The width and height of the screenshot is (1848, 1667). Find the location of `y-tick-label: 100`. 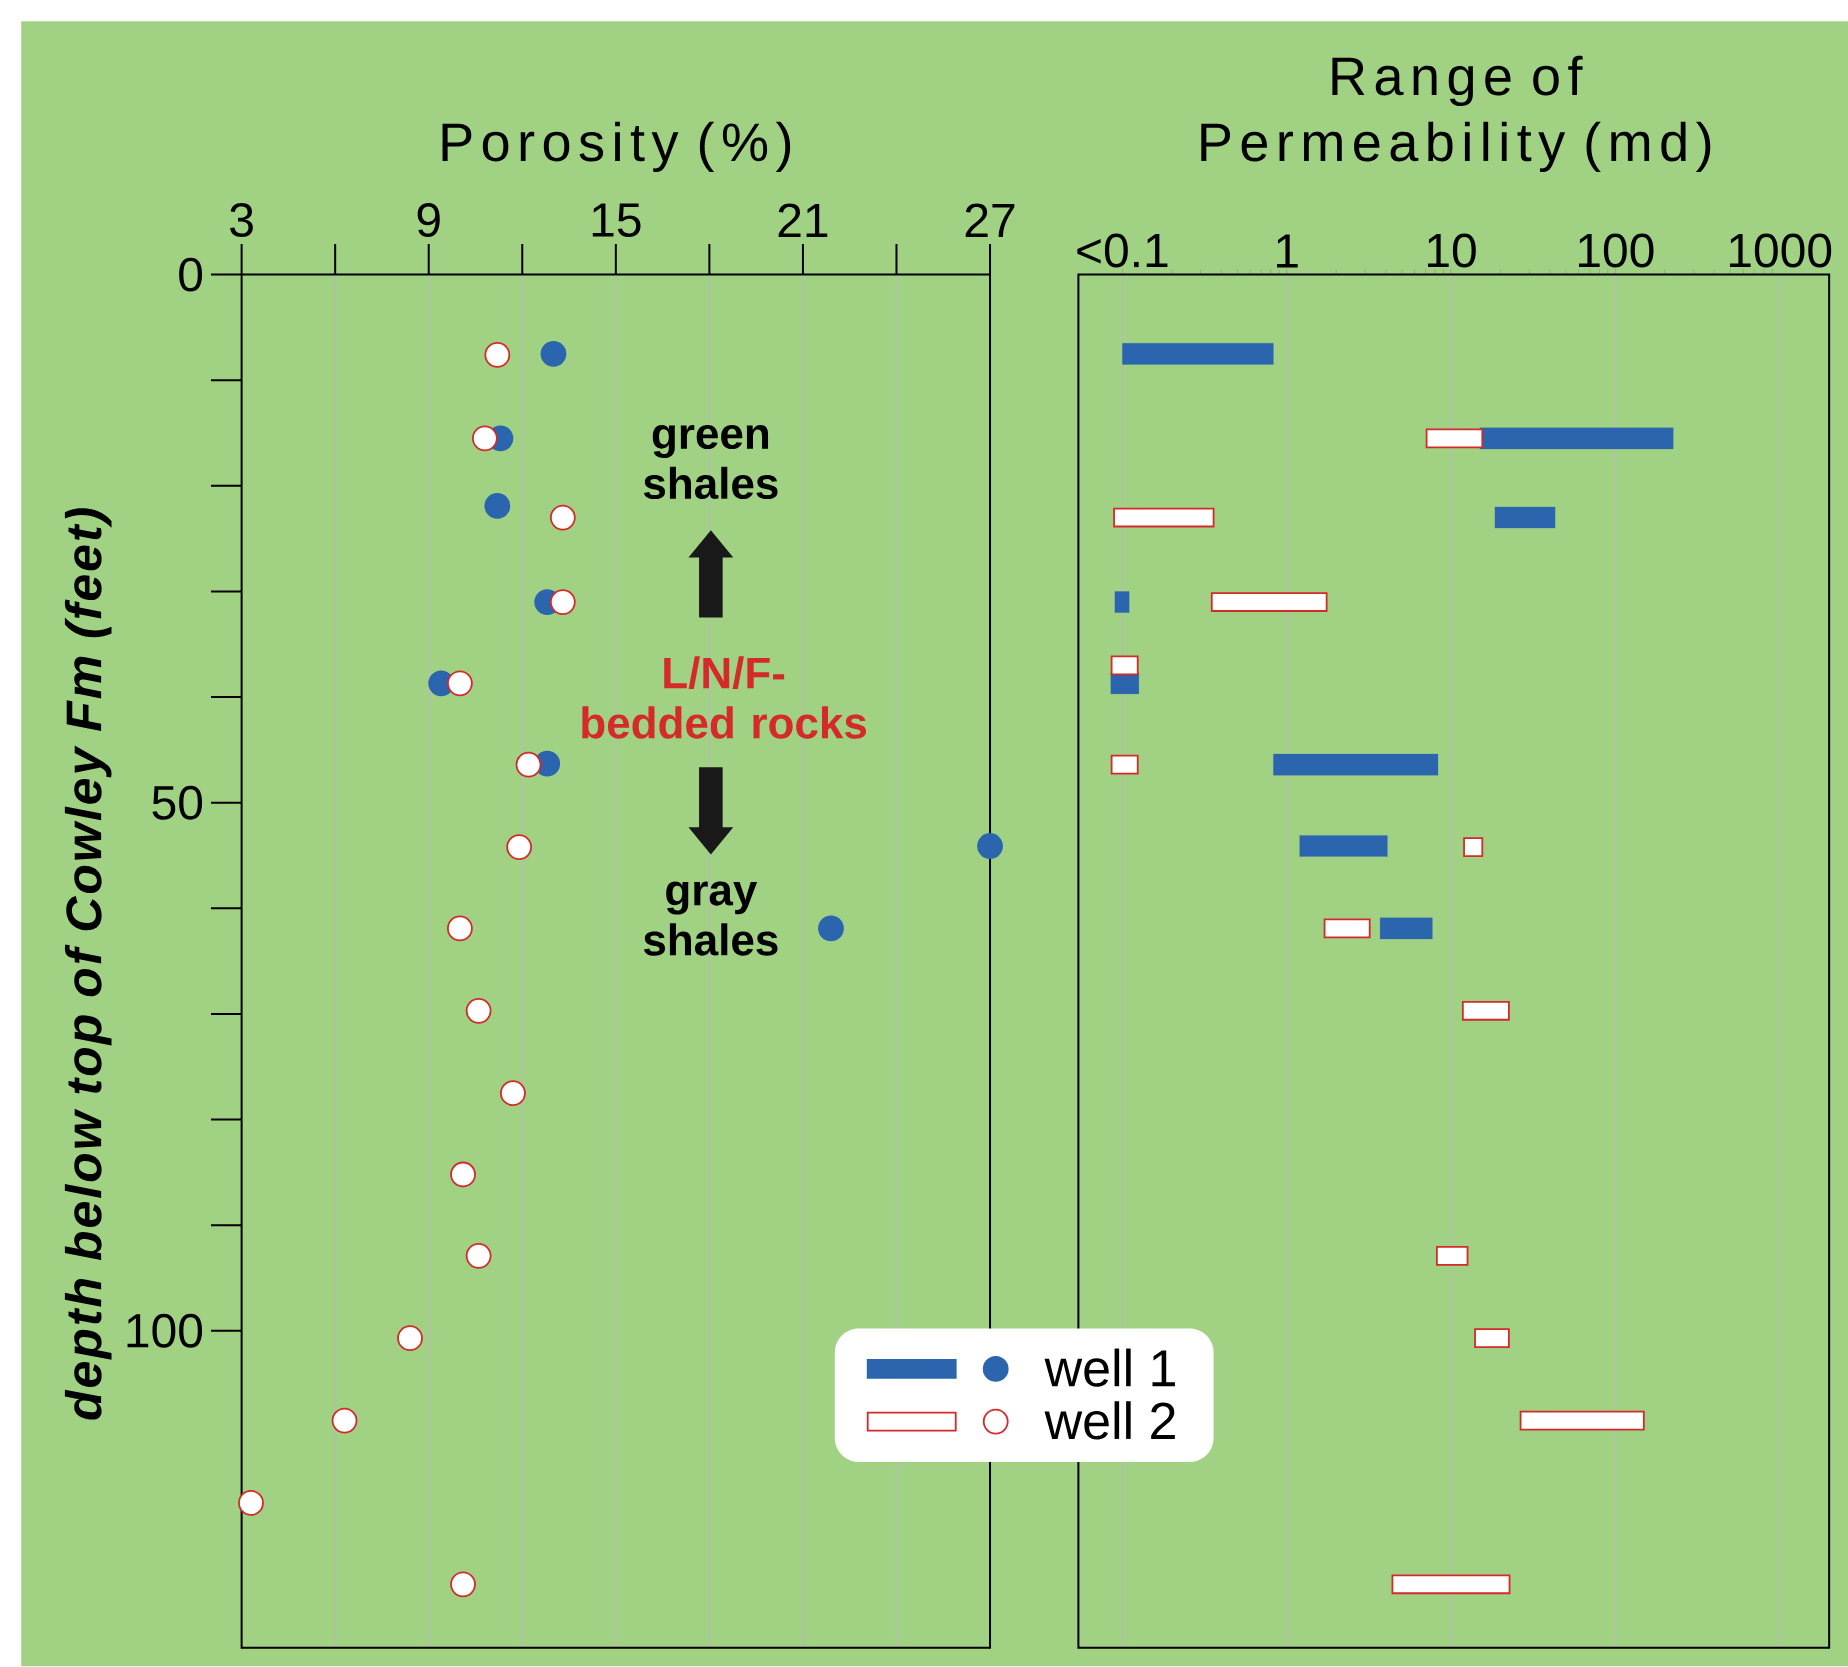

y-tick-label: 100 is located at coordinates (165, 1331).